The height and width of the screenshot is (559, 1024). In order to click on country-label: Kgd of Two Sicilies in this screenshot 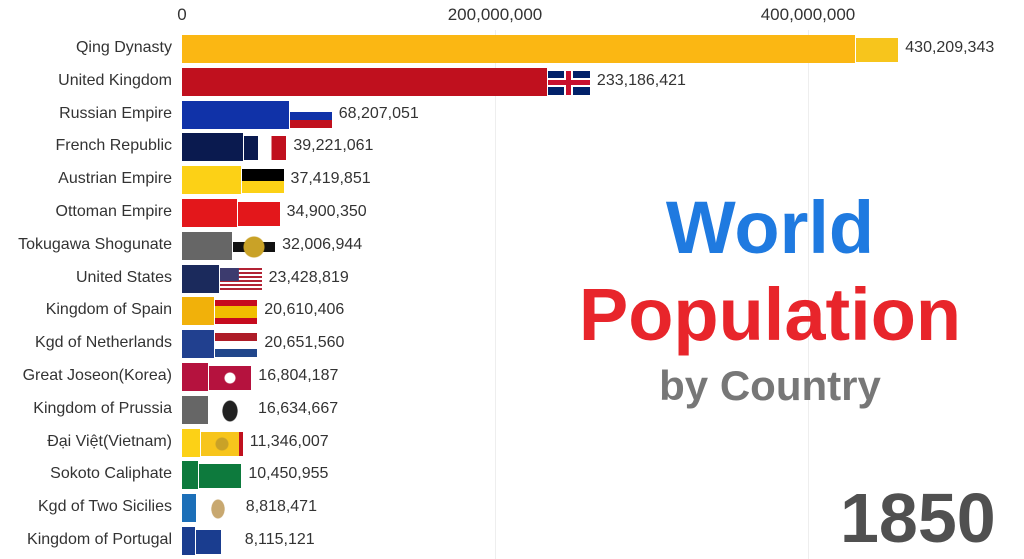, I will do `click(105, 507)`.